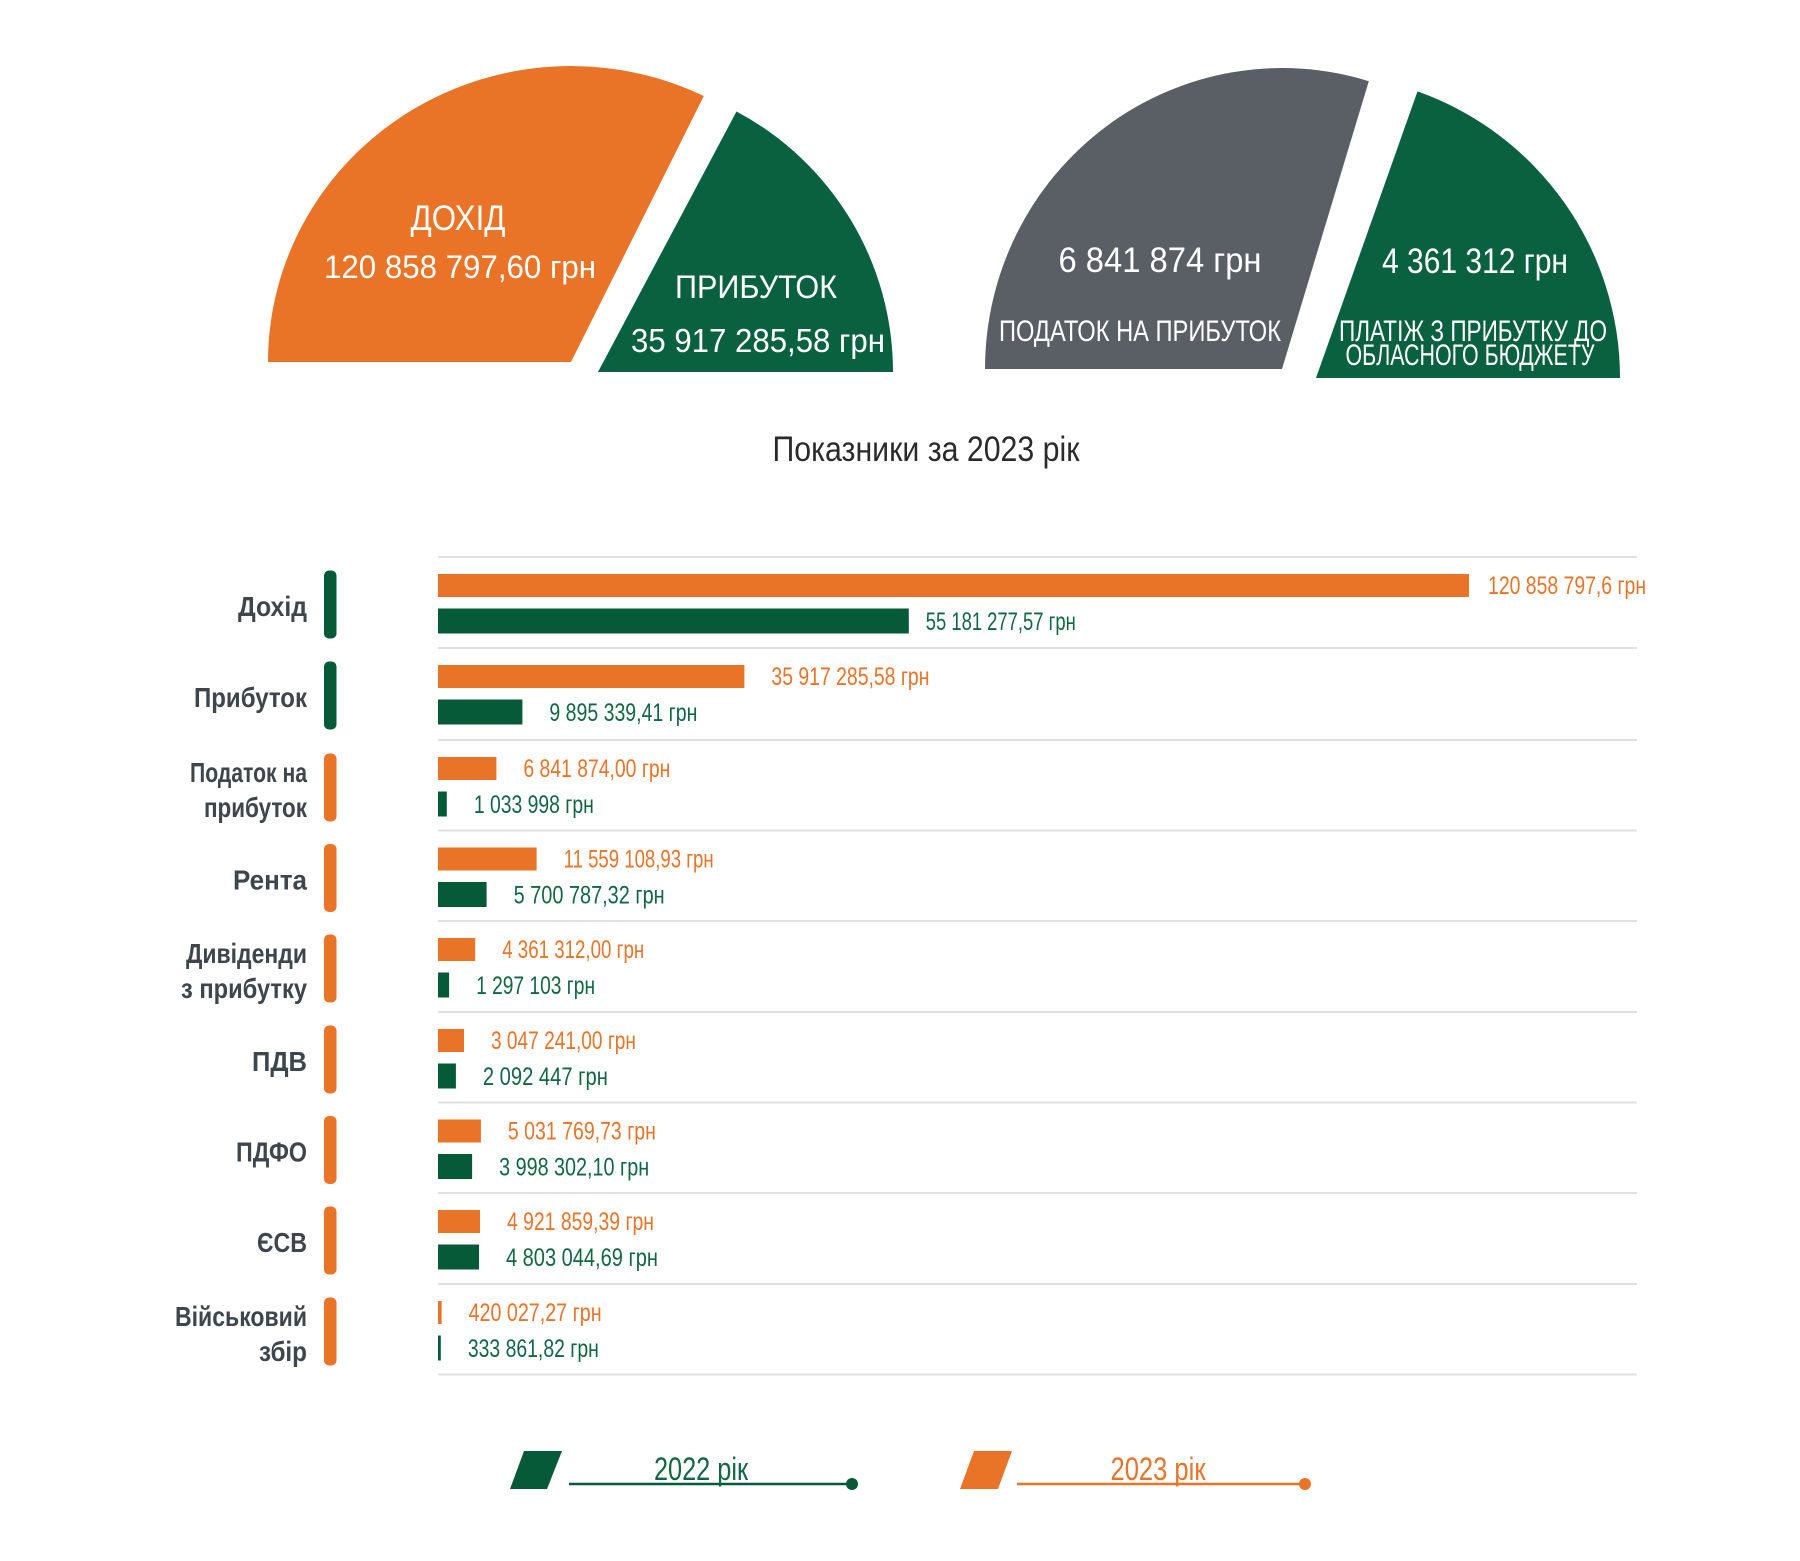 This screenshot has height=1561, width=1800. Describe the element at coordinates (573, 950) in the screenshot. I see `svg-text: 4 361 312,00 грн` at that location.